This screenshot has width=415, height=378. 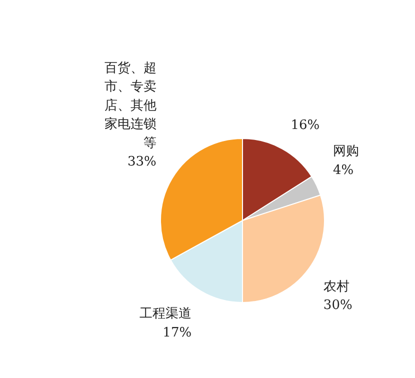 What do you see at coordinates (337, 306) in the screenshot?
I see `data-label: 30%` at bounding box center [337, 306].